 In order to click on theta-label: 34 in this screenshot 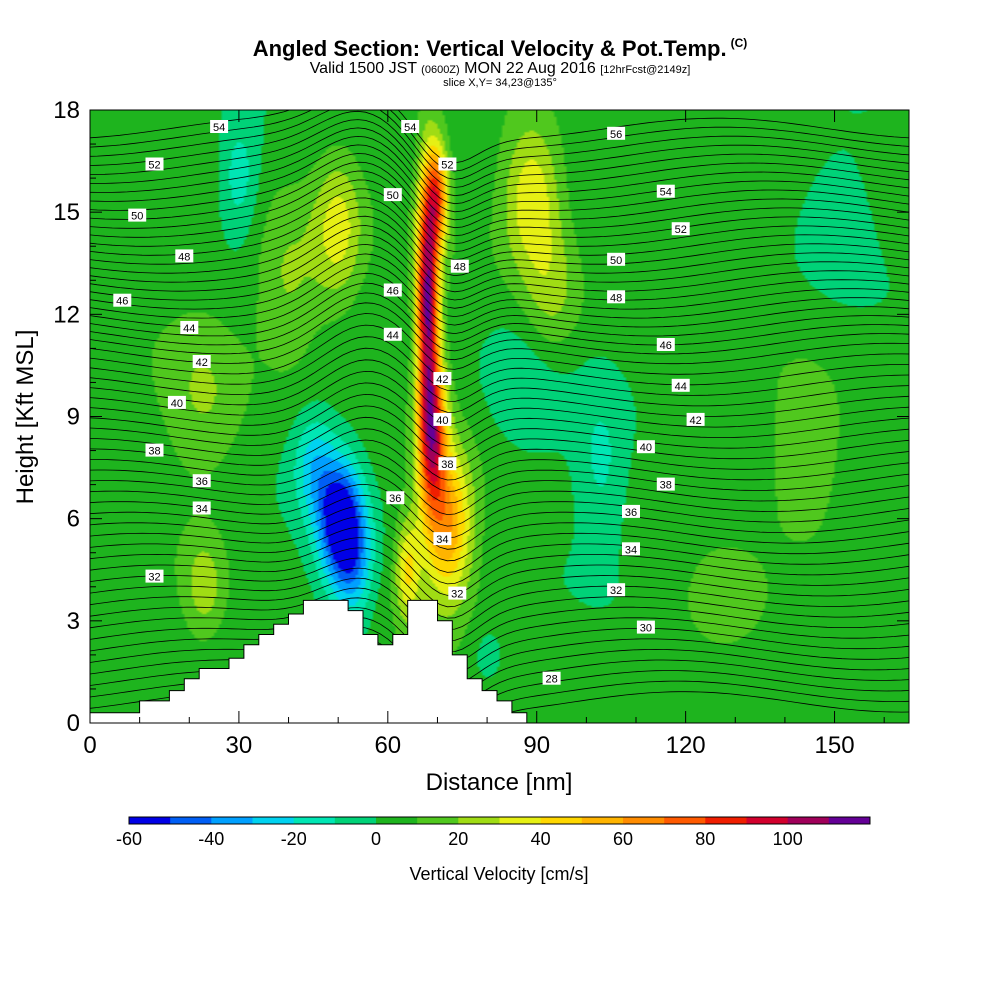, I will do `click(201, 508)`.